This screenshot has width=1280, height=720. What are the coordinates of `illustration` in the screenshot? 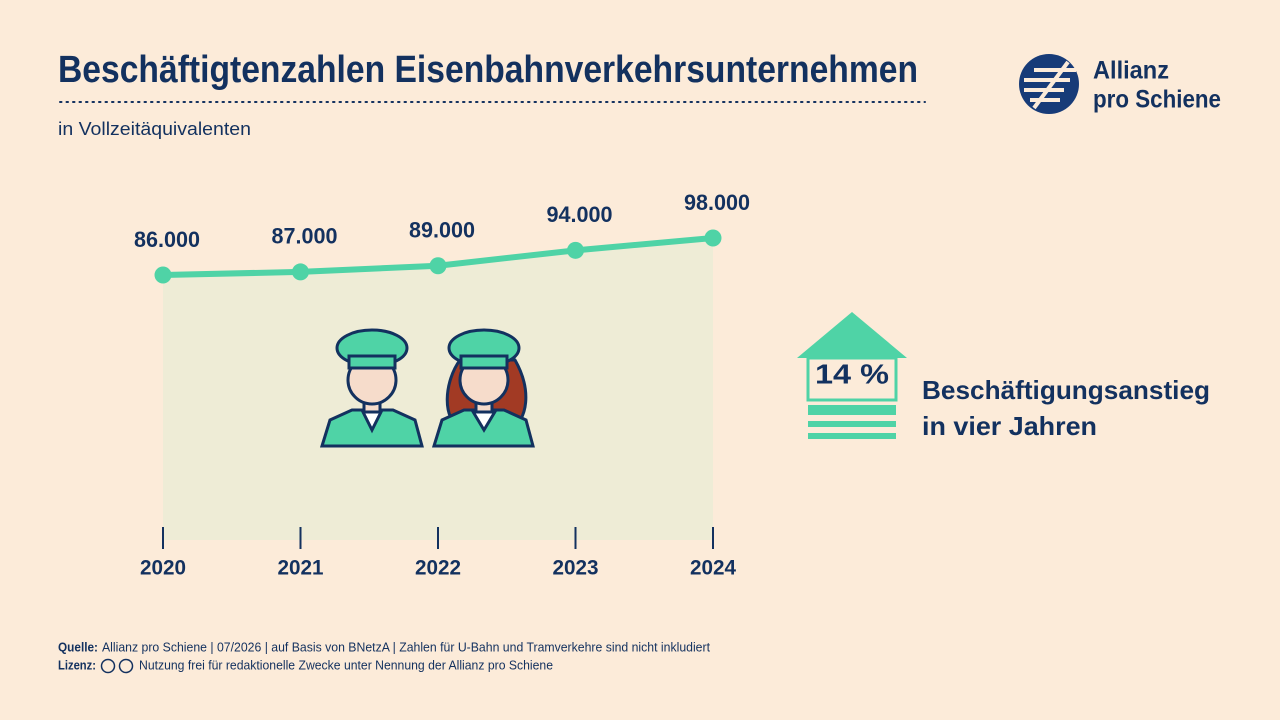 It's located at (427, 388).